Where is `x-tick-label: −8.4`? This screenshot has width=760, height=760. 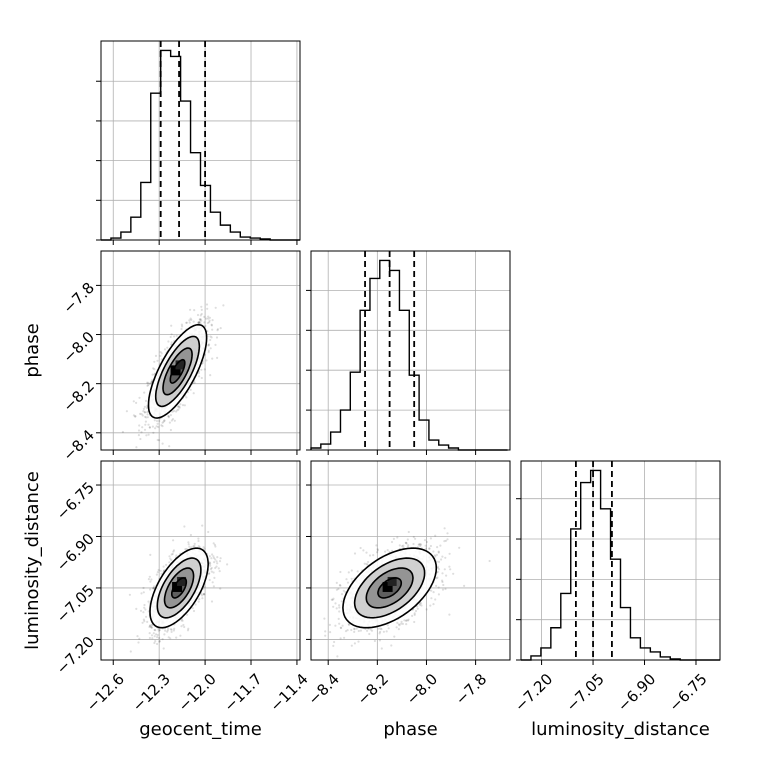 x-tick-label: −8.4 is located at coordinates (323, 689).